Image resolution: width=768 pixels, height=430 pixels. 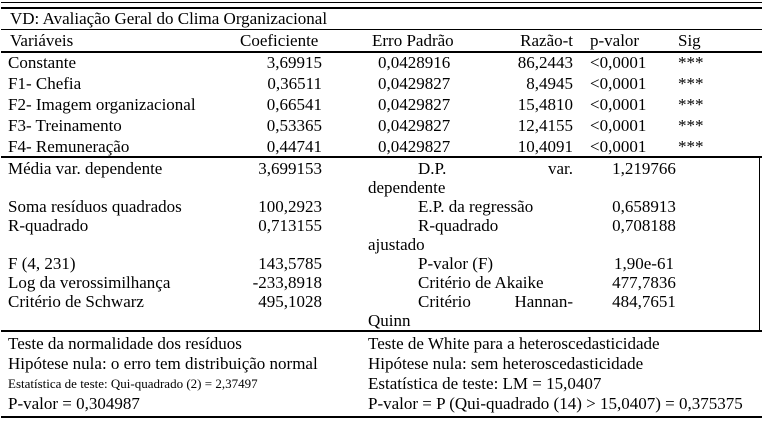 What do you see at coordinates (495, 168) in the screenshot?
I see `stat-label-right-line: D.P. var.` at bounding box center [495, 168].